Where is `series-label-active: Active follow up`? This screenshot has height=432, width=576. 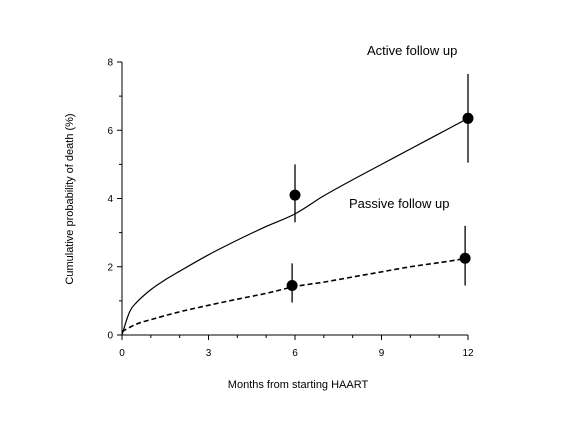 series-label-active: Active follow up is located at coordinates (412, 50).